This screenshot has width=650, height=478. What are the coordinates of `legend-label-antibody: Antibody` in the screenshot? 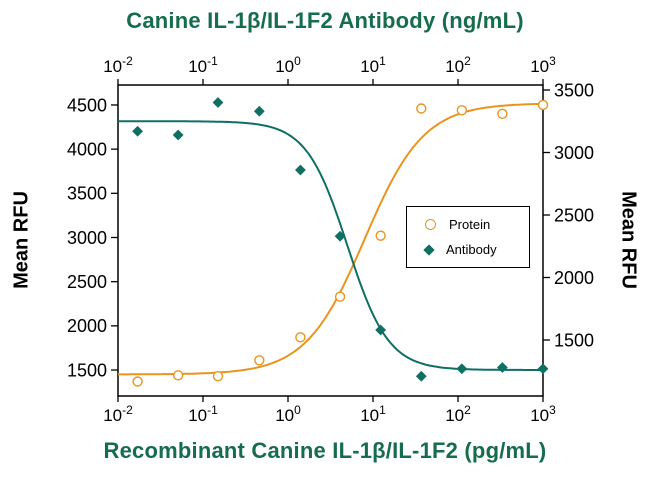 It's located at (471, 249).